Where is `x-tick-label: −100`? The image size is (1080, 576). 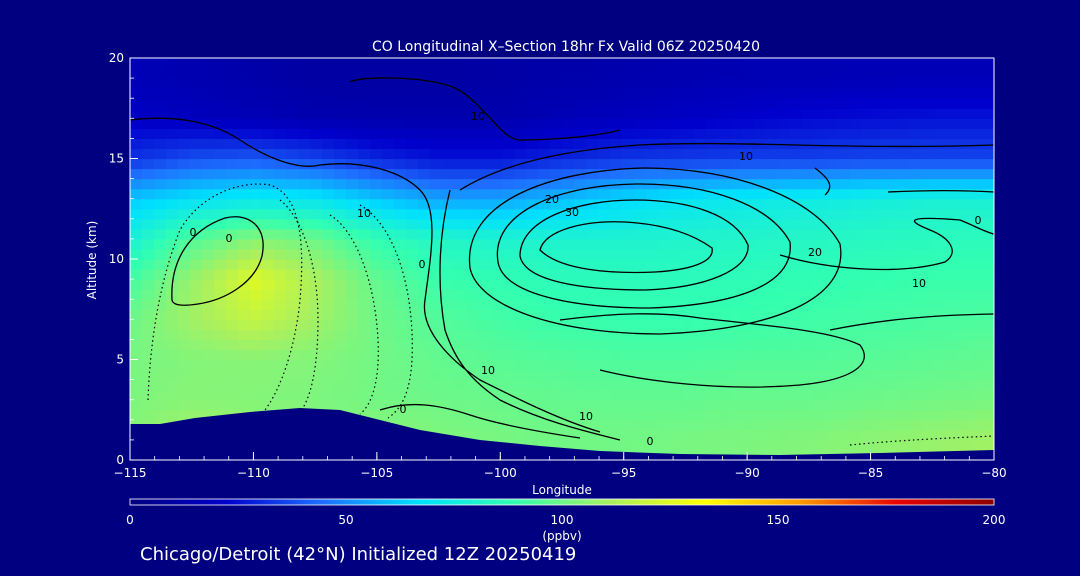
x-tick-label: −100 is located at coordinates (500, 473).